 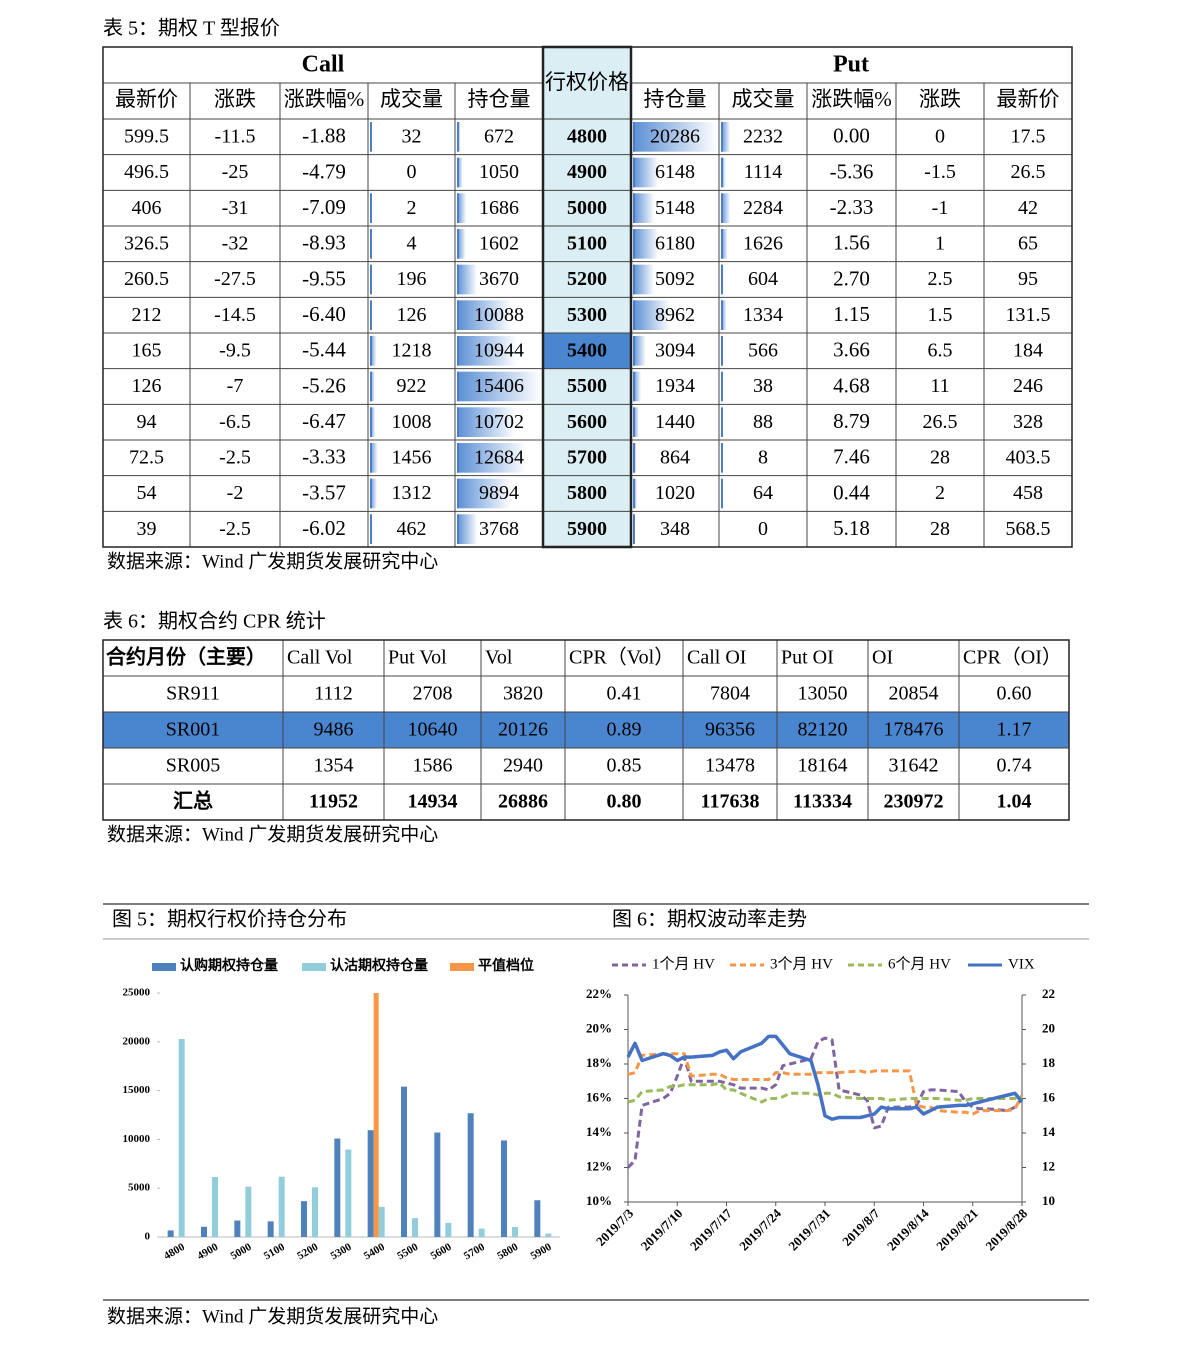 I want to click on y-tick-label: 10000, so click(x=137, y=1139).